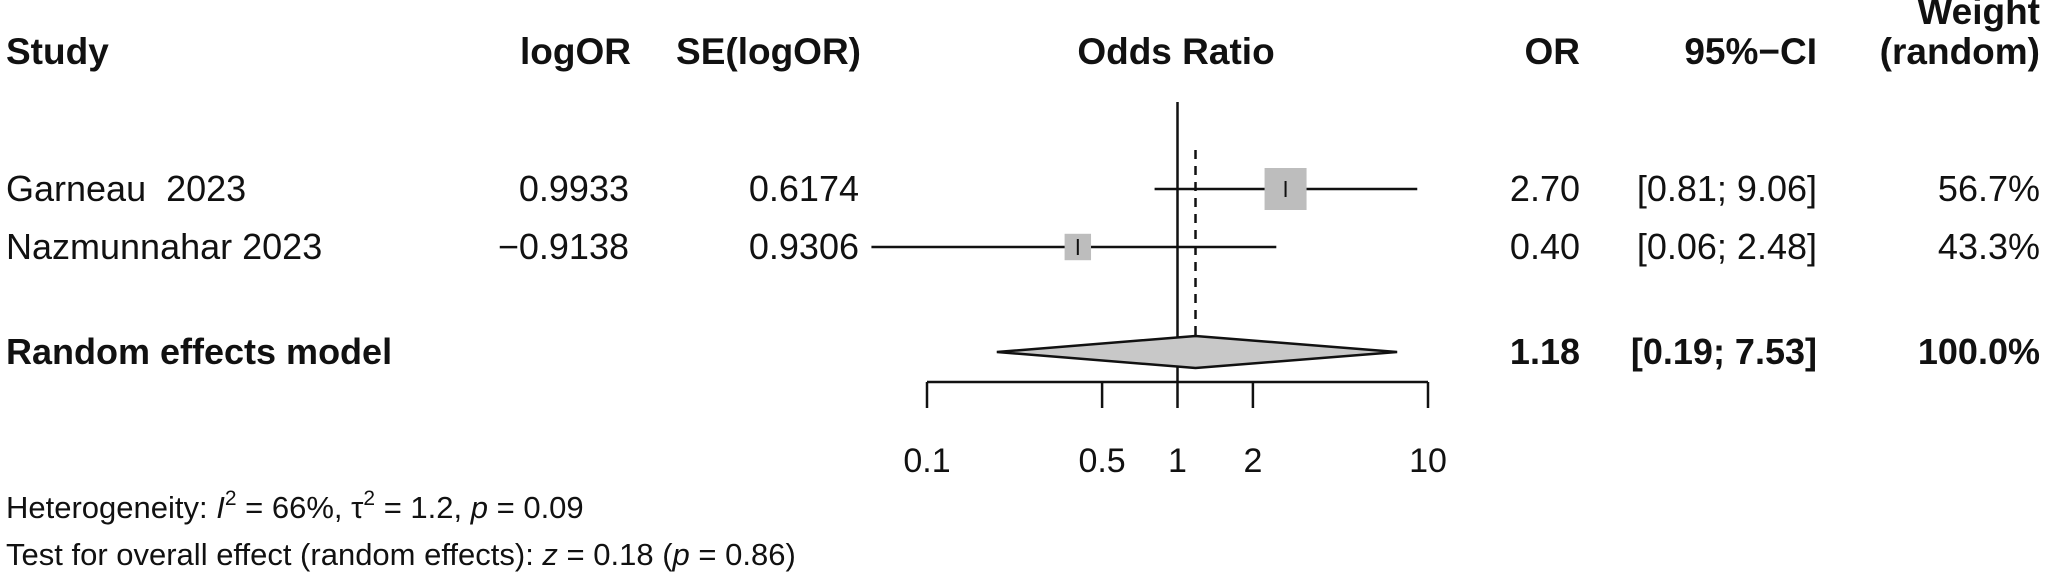  I want to click on study-ci-2: [0.06; 2.48], so click(1727, 246).